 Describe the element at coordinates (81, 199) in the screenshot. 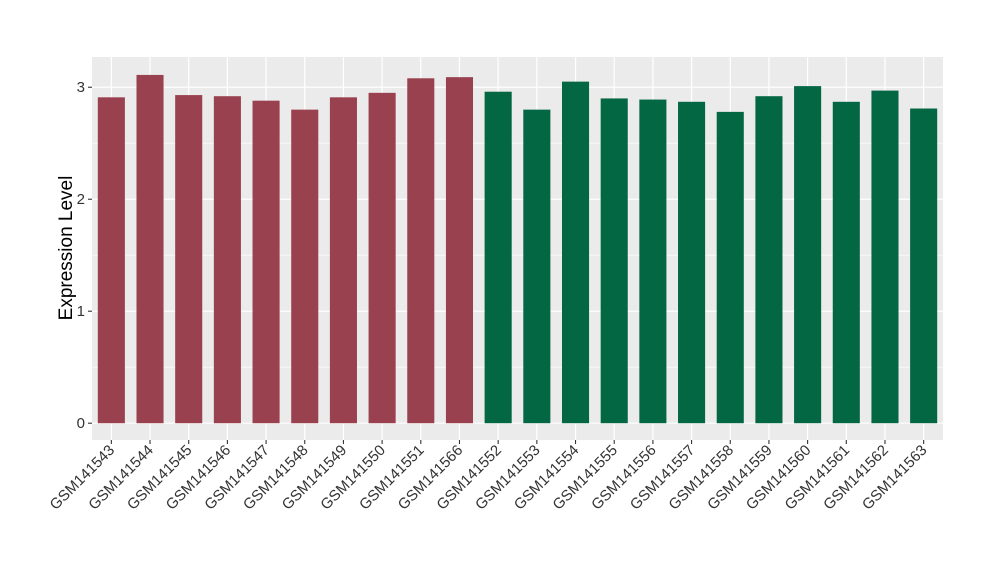

I see `y-tick-label: 2` at that location.